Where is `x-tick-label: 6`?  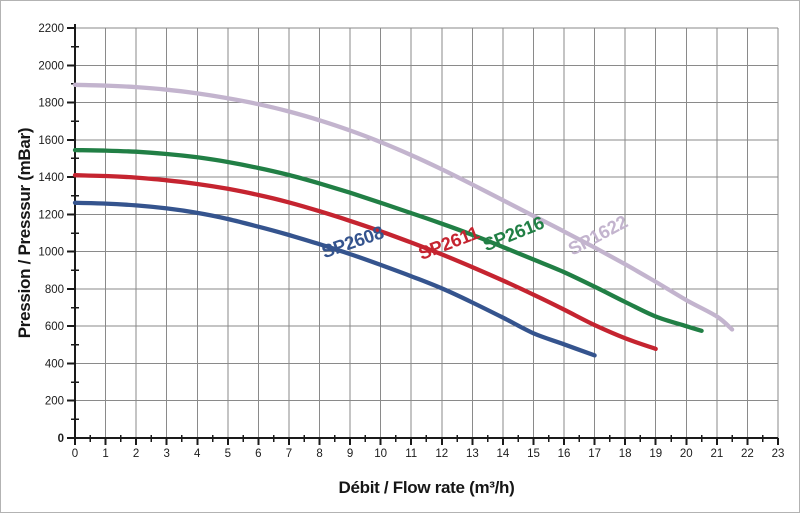 x-tick-label: 6 is located at coordinates (258, 454).